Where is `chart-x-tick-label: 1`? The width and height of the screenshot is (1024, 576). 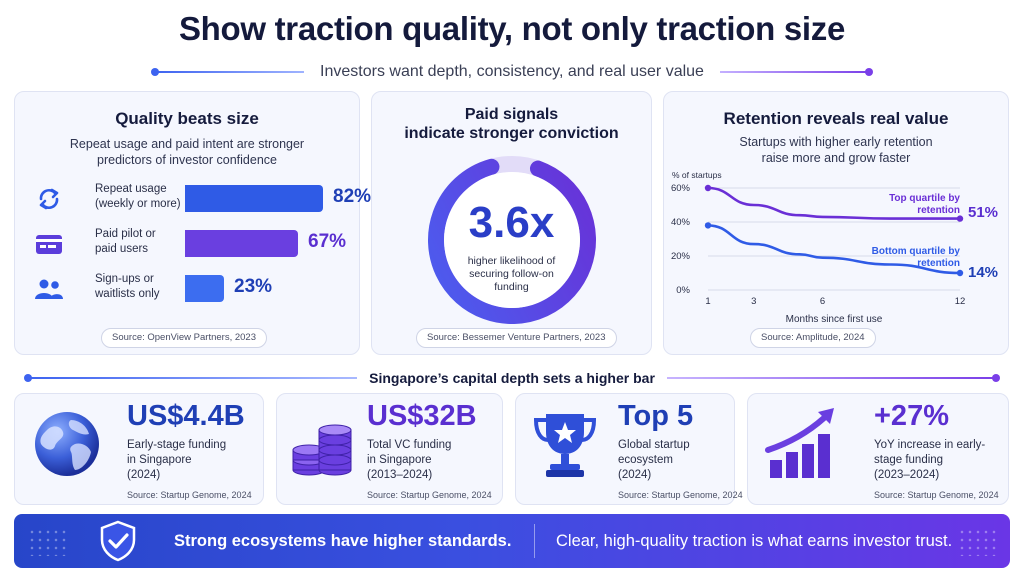 chart-x-tick-label: 1 is located at coordinates (707, 301).